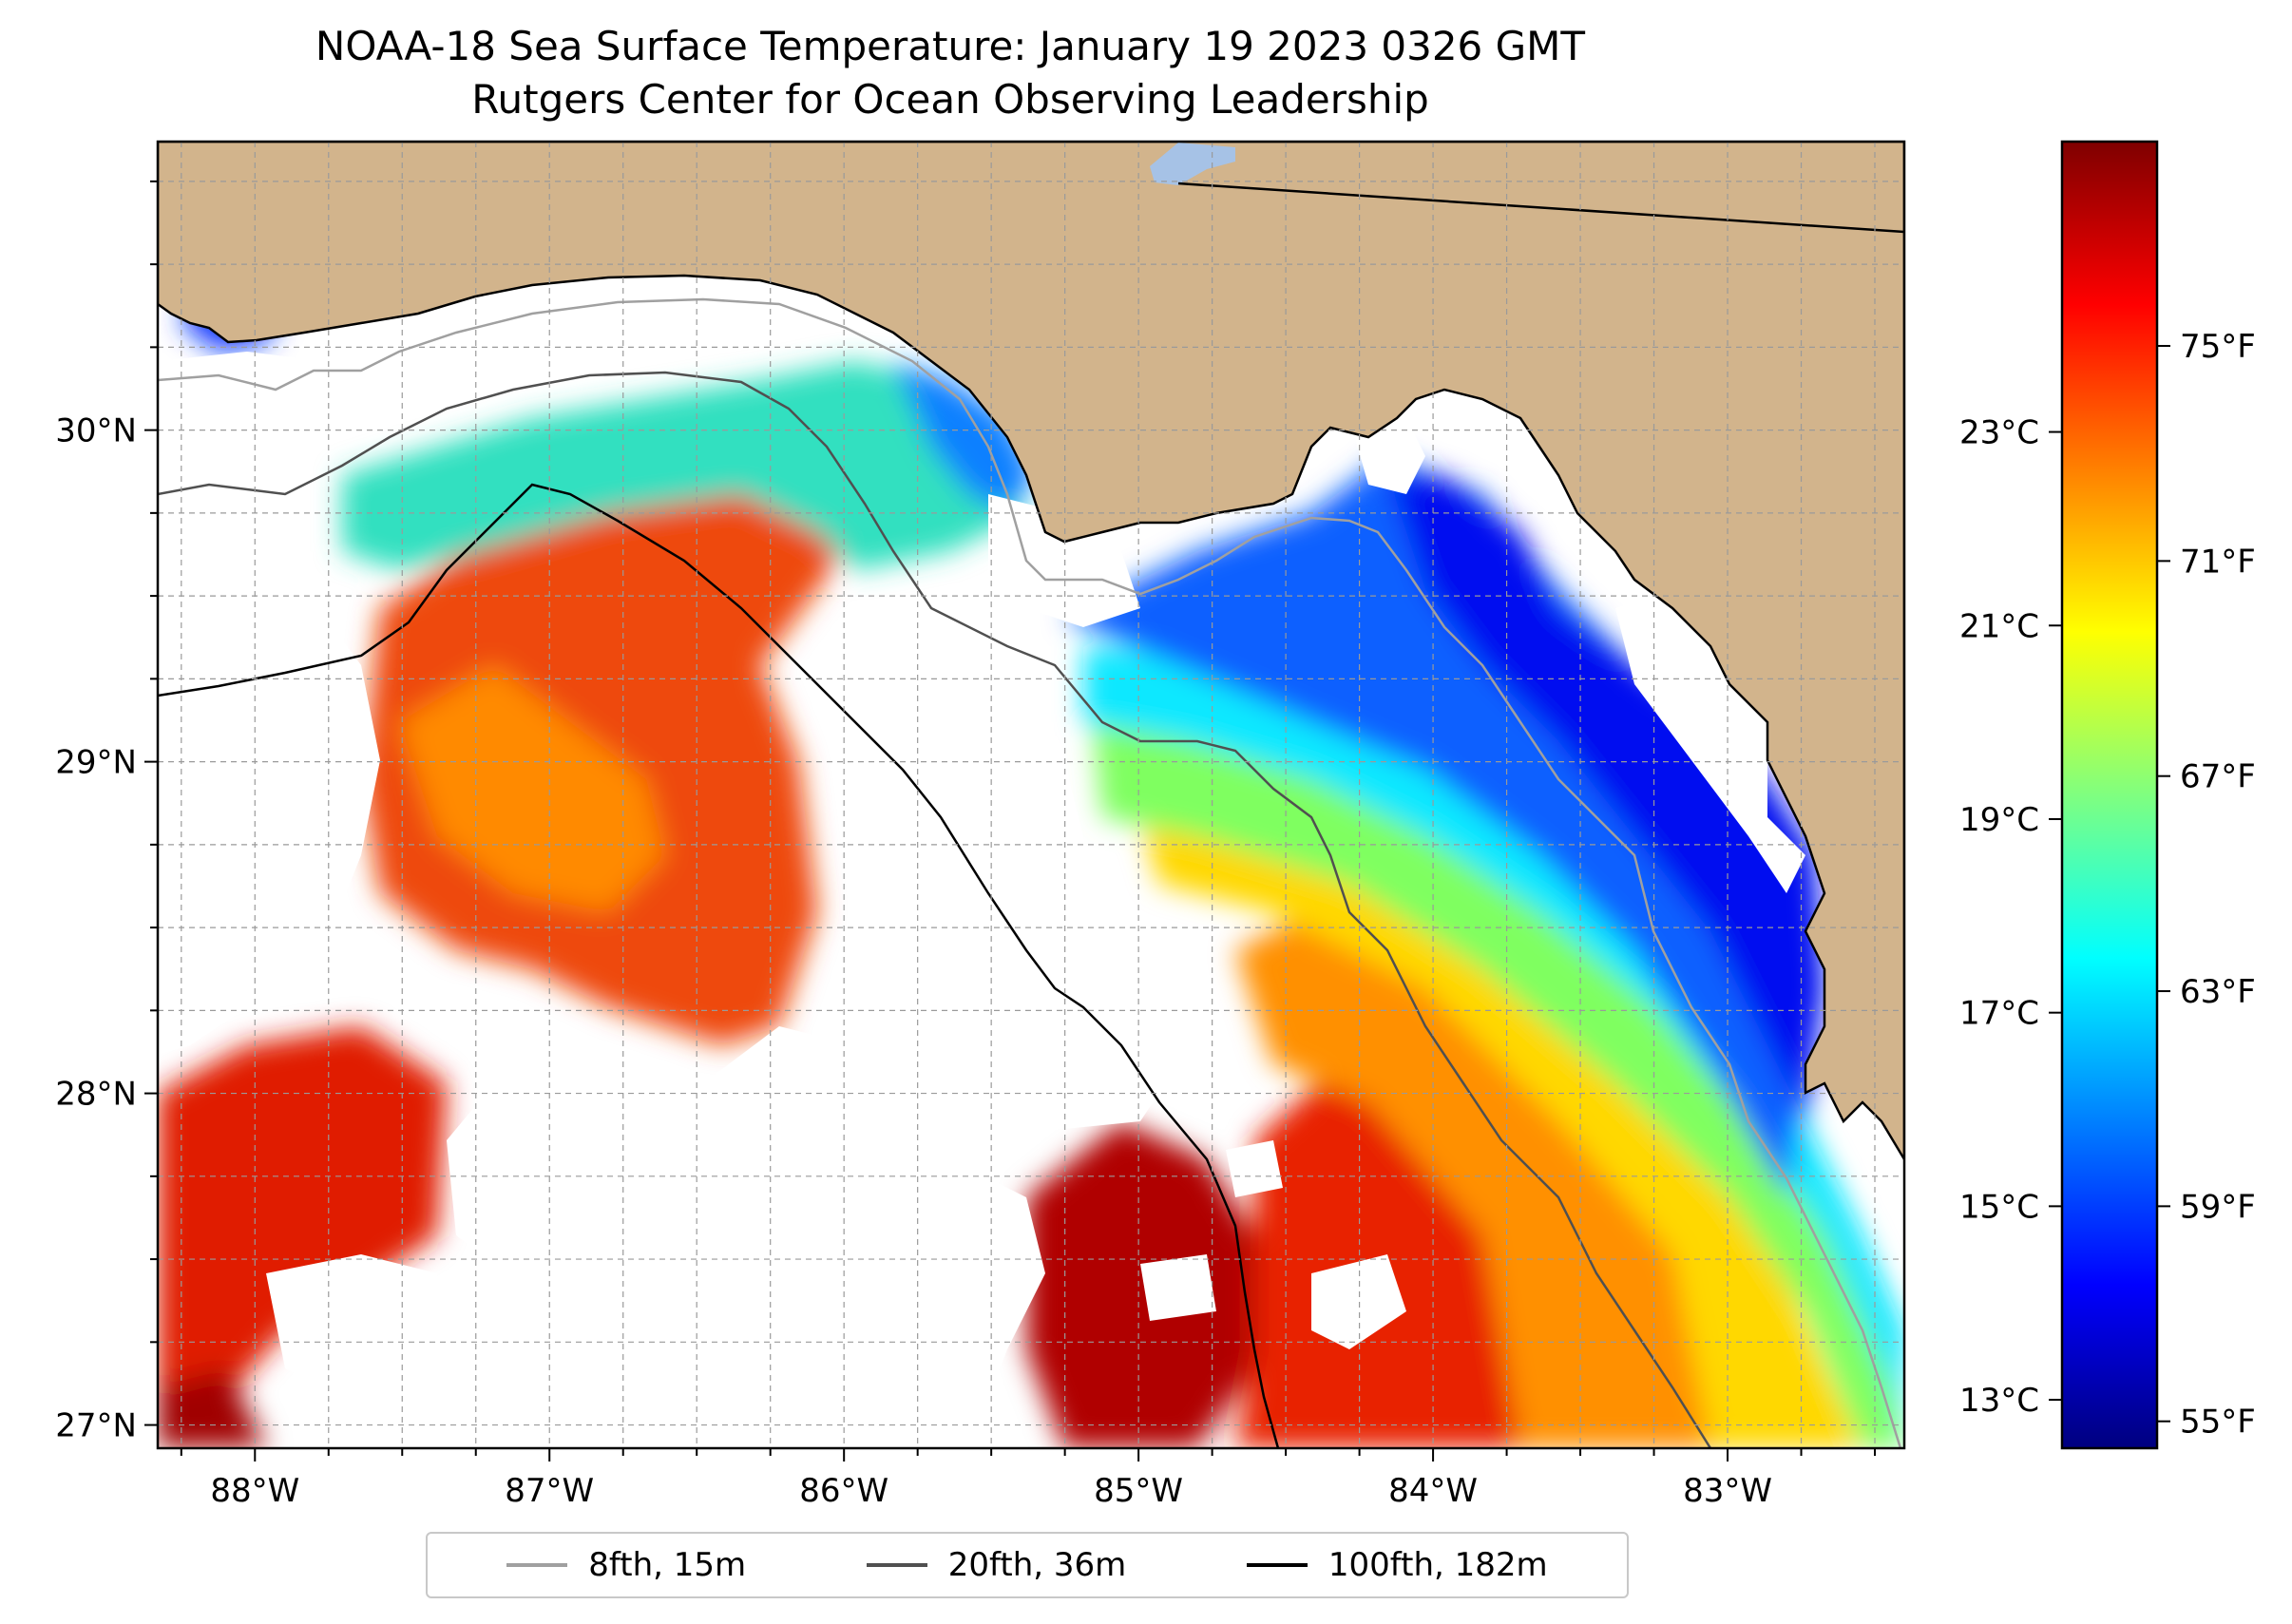 The height and width of the screenshot is (1624, 2292). I want to click on fahrenheit-tick-label: 59°F, so click(2218, 1207).